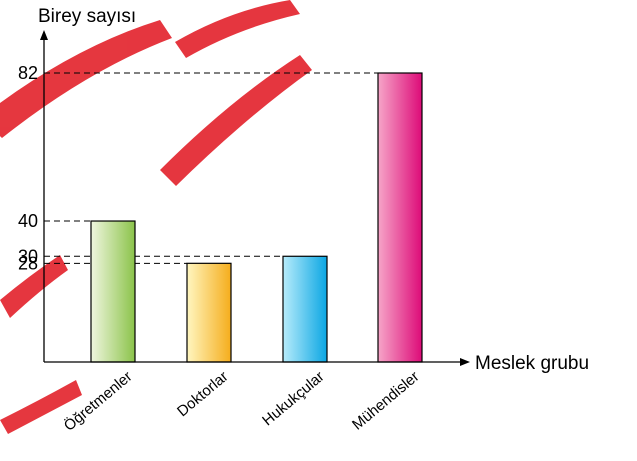 Image resolution: width=637 pixels, height=461 pixels. Describe the element at coordinates (28, 263) in the screenshot. I see `y-tick-label-0: 28` at that location.